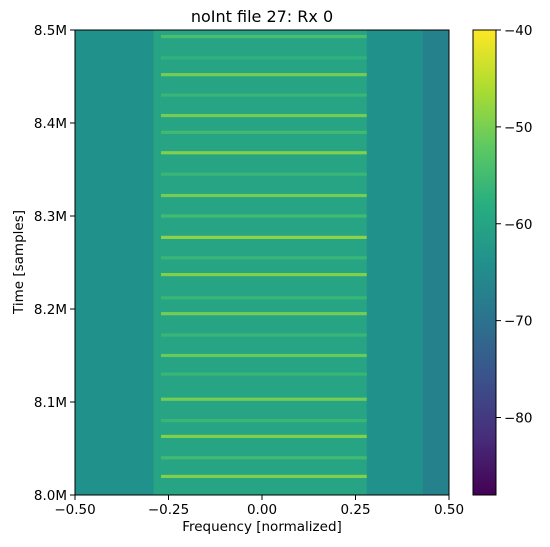  What do you see at coordinates (518, 419) in the screenshot?
I see `colorbar-tick-label: −80` at bounding box center [518, 419].